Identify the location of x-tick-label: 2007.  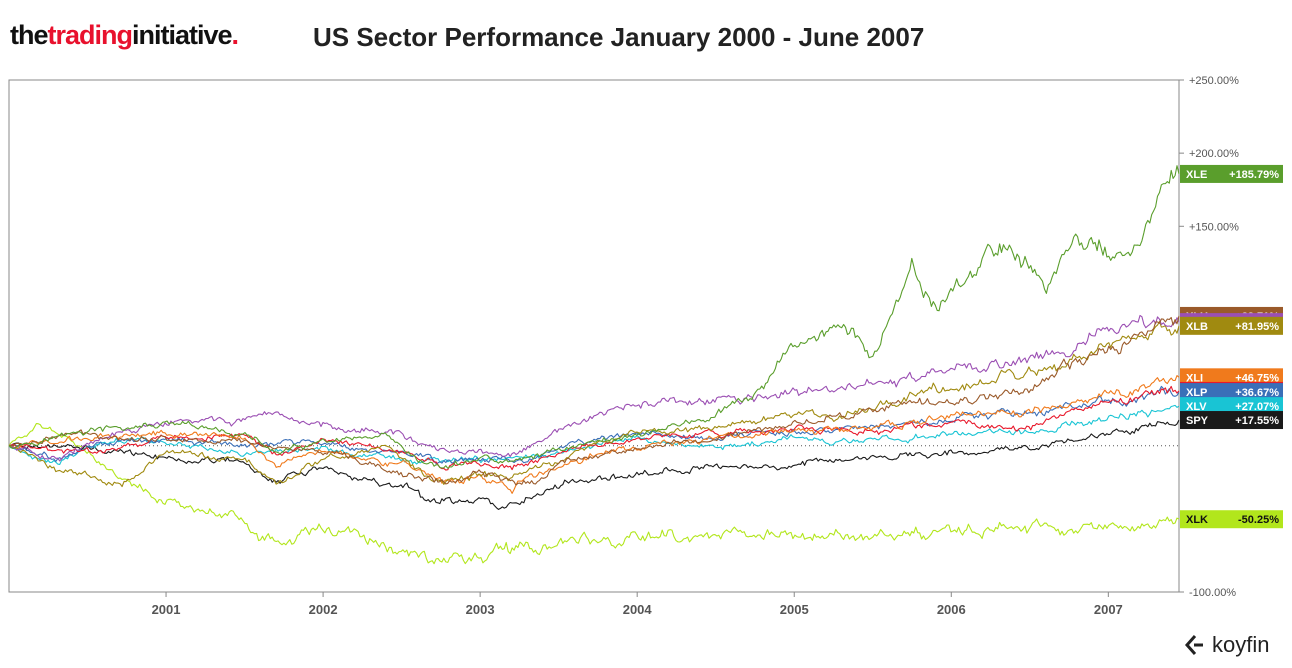
(1108, 609).